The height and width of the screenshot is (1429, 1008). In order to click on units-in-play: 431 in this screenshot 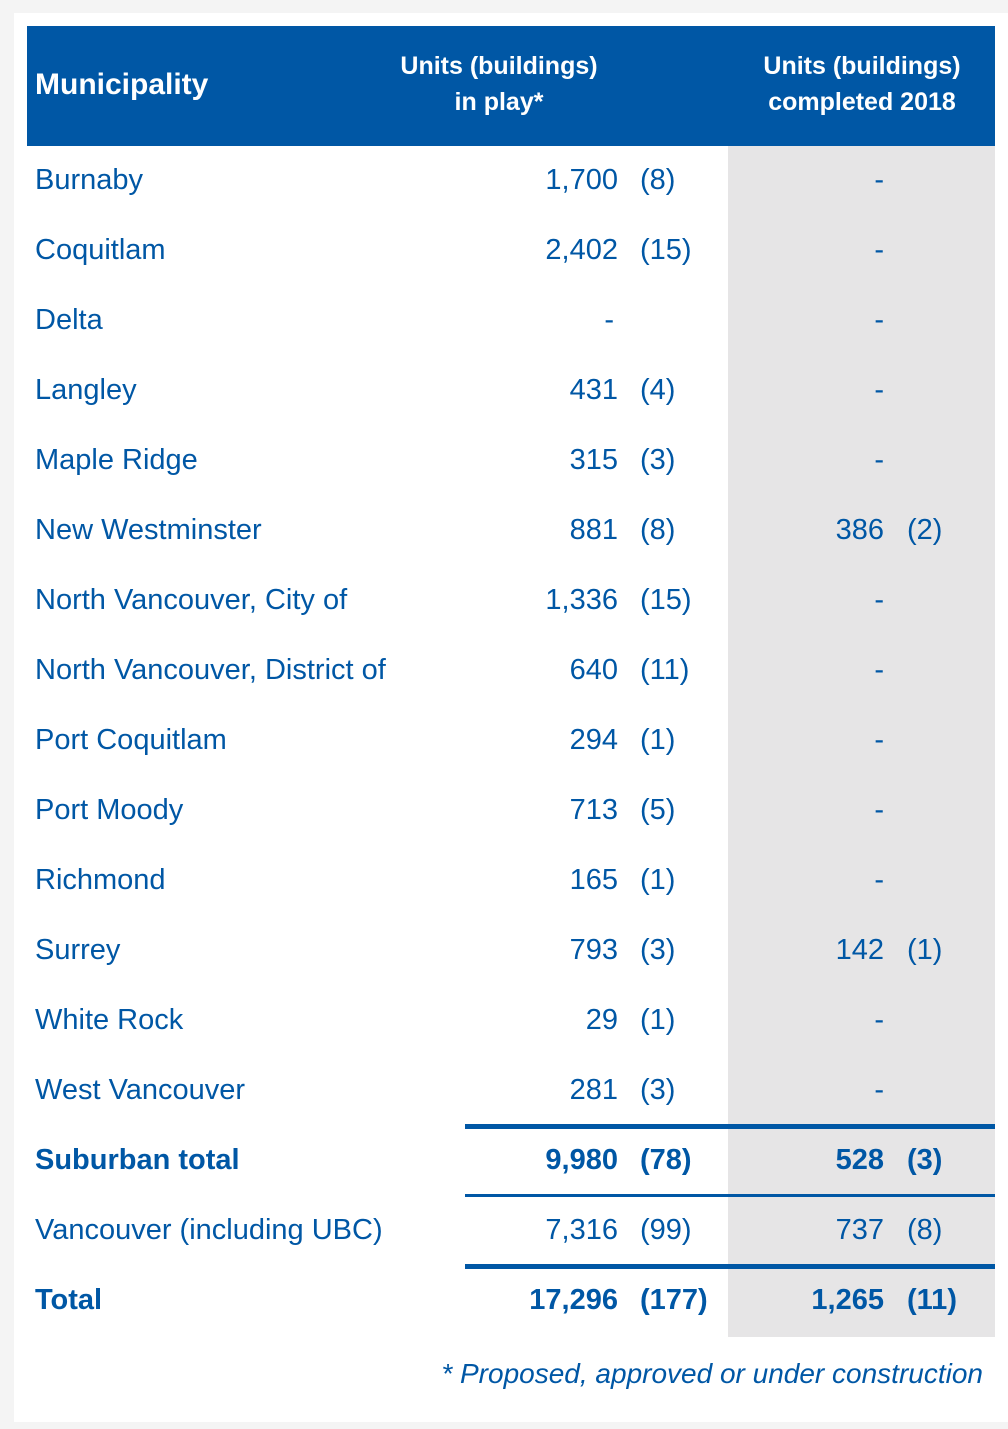, I will do `click(593, 390)`.